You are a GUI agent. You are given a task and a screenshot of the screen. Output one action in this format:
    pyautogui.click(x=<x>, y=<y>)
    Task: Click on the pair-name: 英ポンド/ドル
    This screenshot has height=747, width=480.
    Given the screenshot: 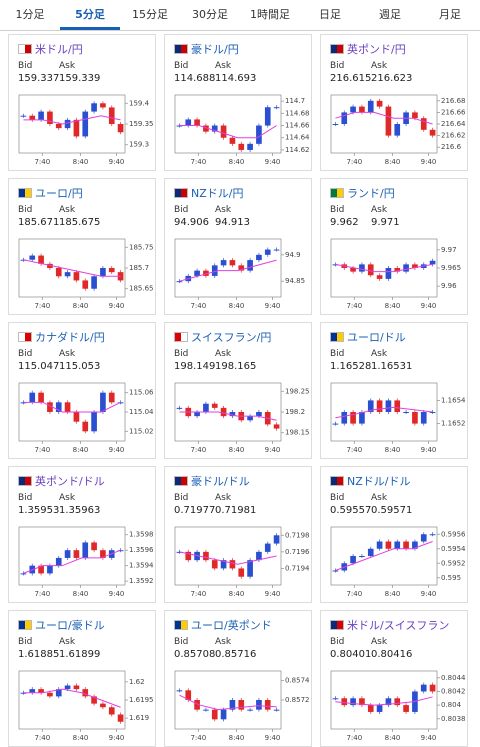 What is the action you would take?
    pyautogui.click(x=70, y=481)
    